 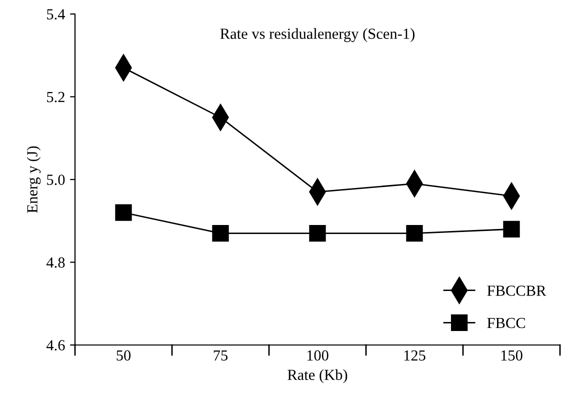 What do you see at coordinates (55, 262) in the screenshot?
I see `y-tick-label: 4.8` at bounding box center [55, 262].